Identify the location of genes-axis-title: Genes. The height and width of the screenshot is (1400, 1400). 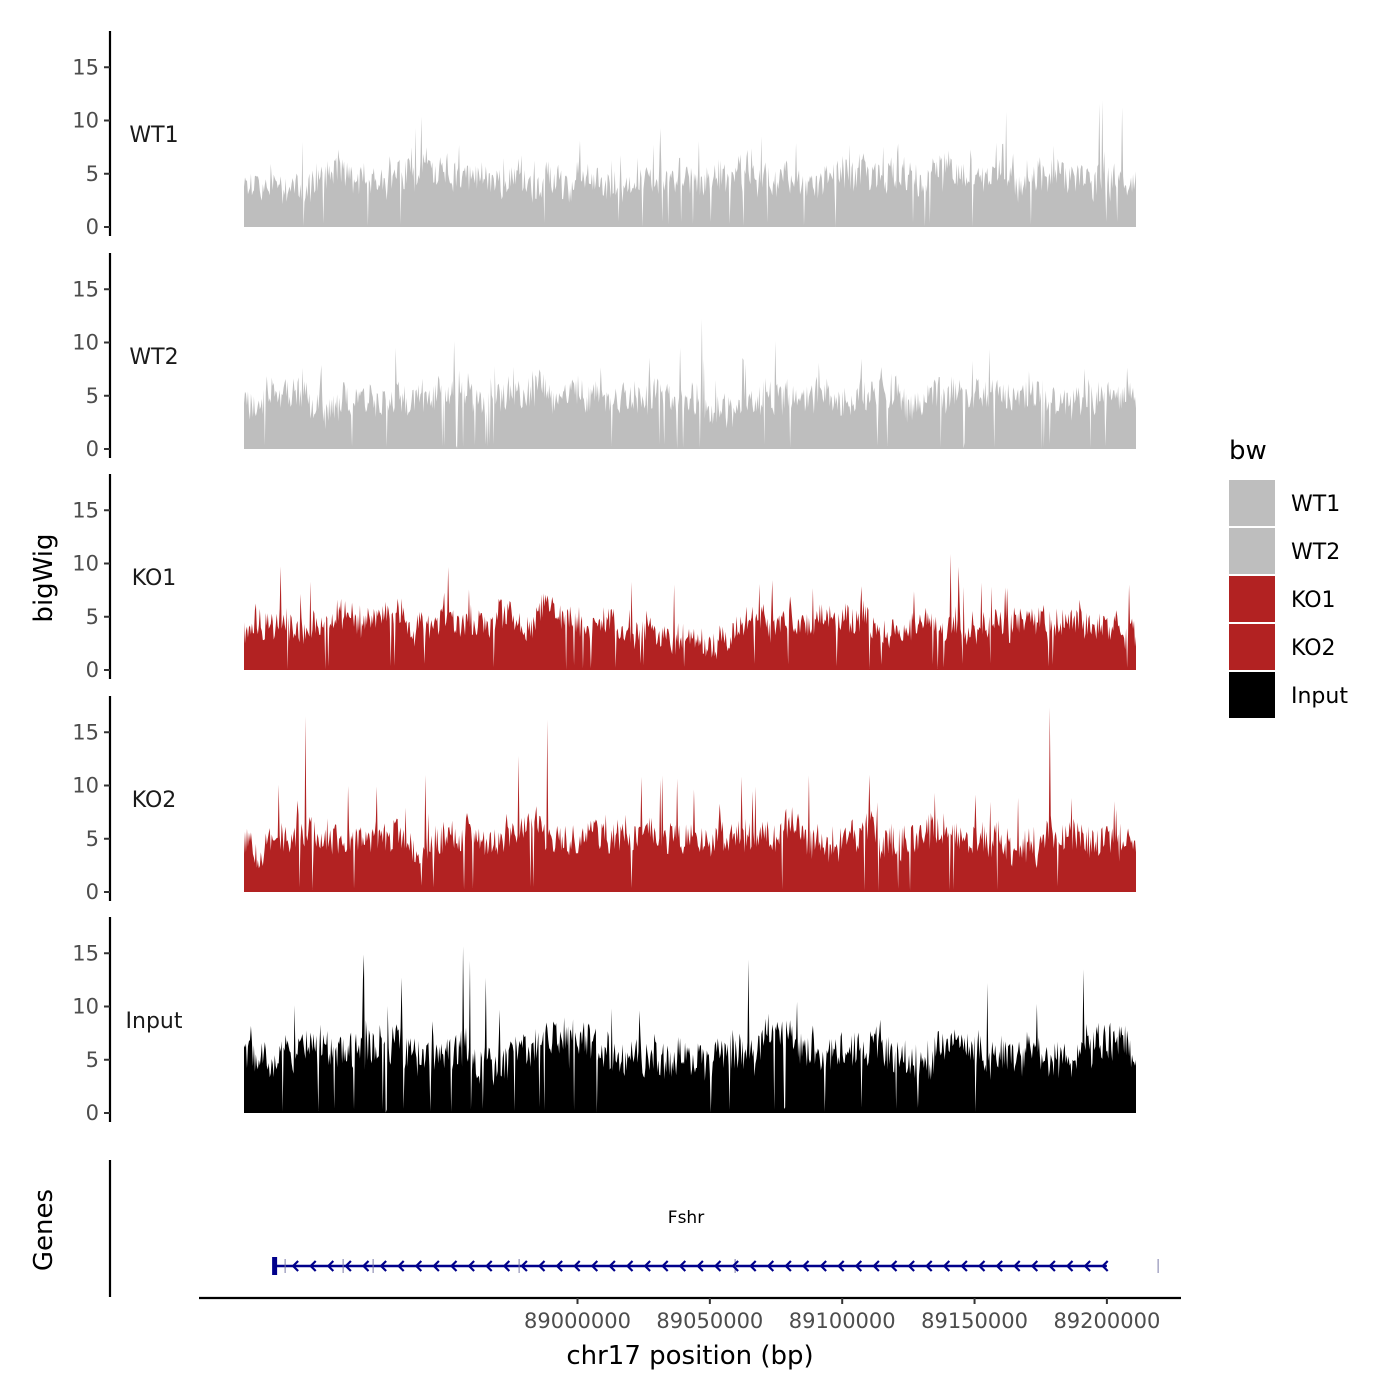
(44, 1230).